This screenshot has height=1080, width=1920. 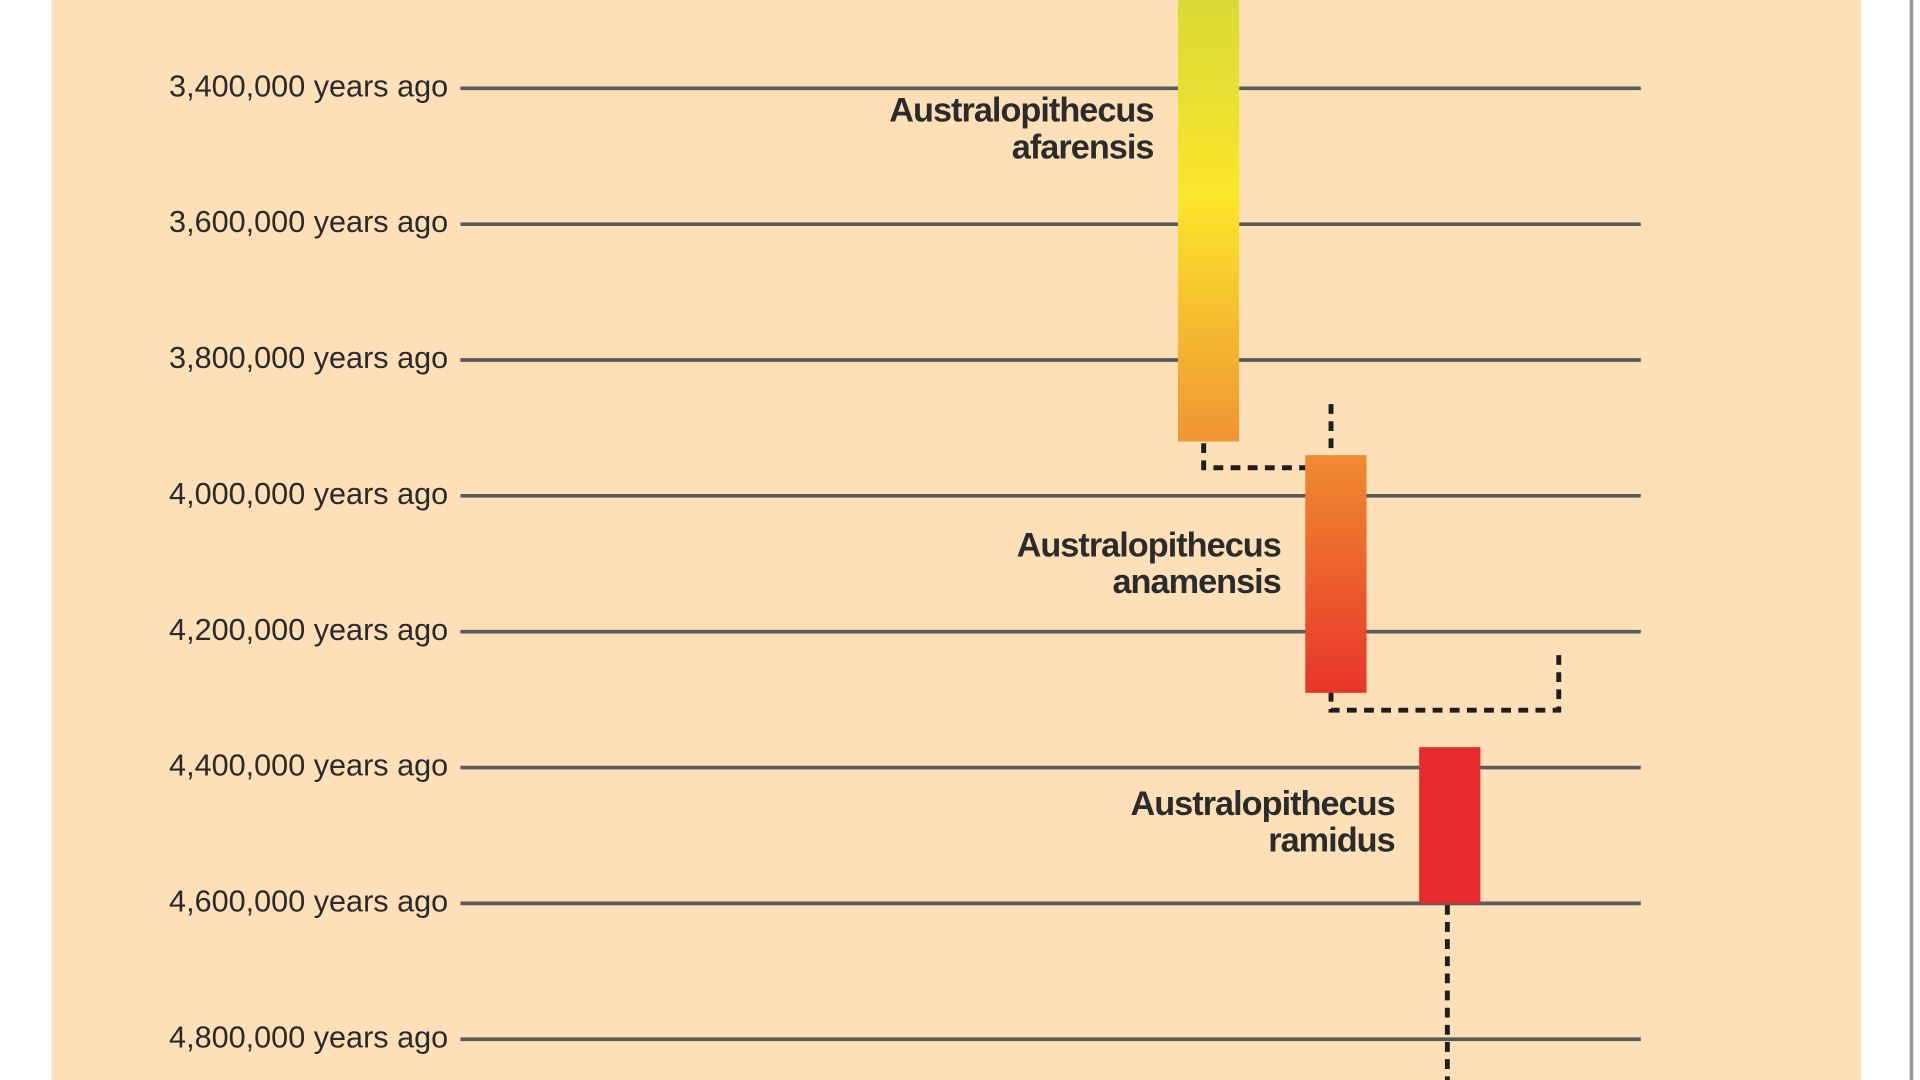 I want to click on species-label: ramidus, so click(x=1331, y=841).